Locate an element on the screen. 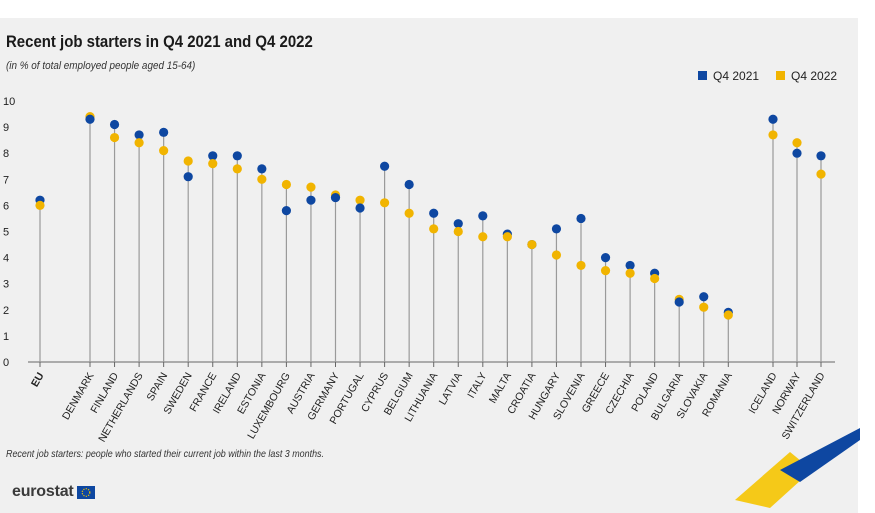 This screenshot has width=875, height=513. y-tick-label: 5 is located at coordinates (6, 233).